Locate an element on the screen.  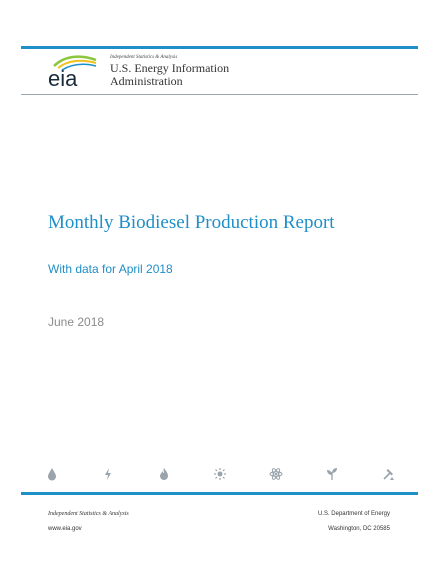
energy-icons-row is located at coordinates (220, 474).